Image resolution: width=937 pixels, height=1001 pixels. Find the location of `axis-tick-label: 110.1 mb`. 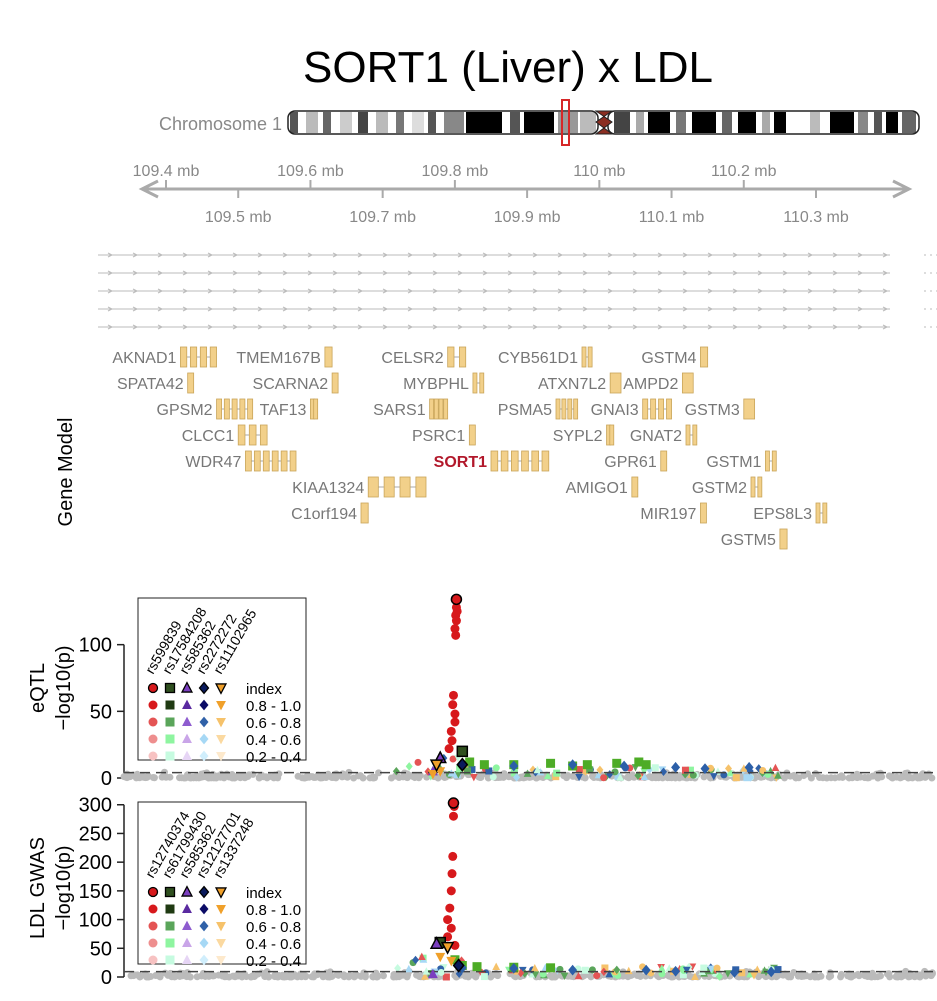

axis-tick-label: 110.1 mb is located at coordinates (672, 217).